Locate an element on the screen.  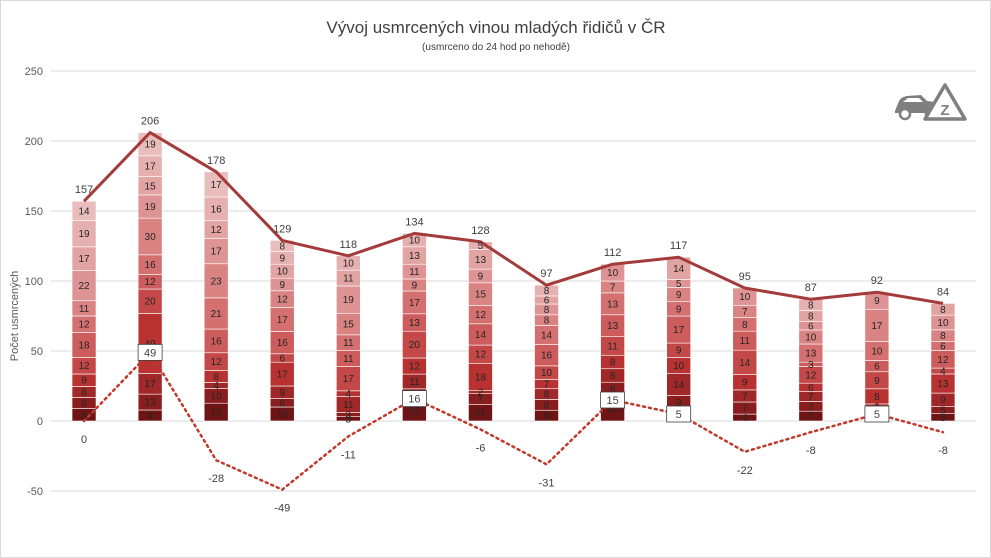
total-label: 92 is located at coordinates (877, 281).